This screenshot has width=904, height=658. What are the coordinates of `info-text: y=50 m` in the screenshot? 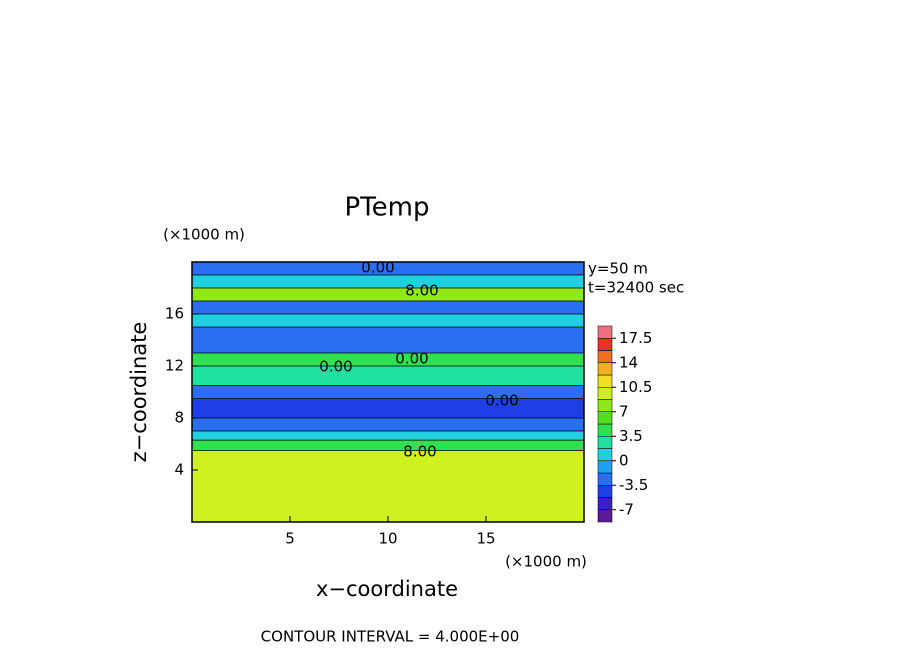 It's located at (618, 269).